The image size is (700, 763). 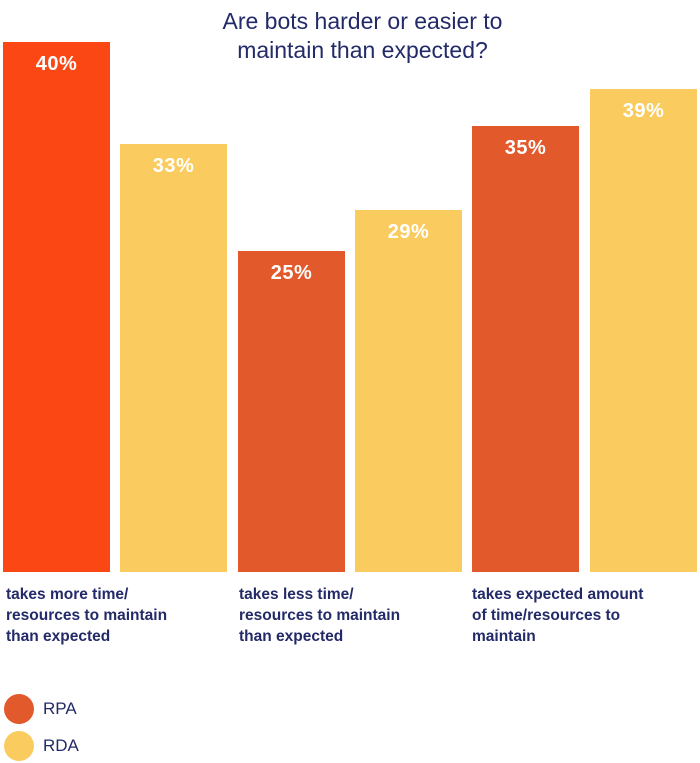 What do you see at coordinates (408, 232) in the screenshot?
I see `bar-value-label: 29%` at bounding box center [408, 232].